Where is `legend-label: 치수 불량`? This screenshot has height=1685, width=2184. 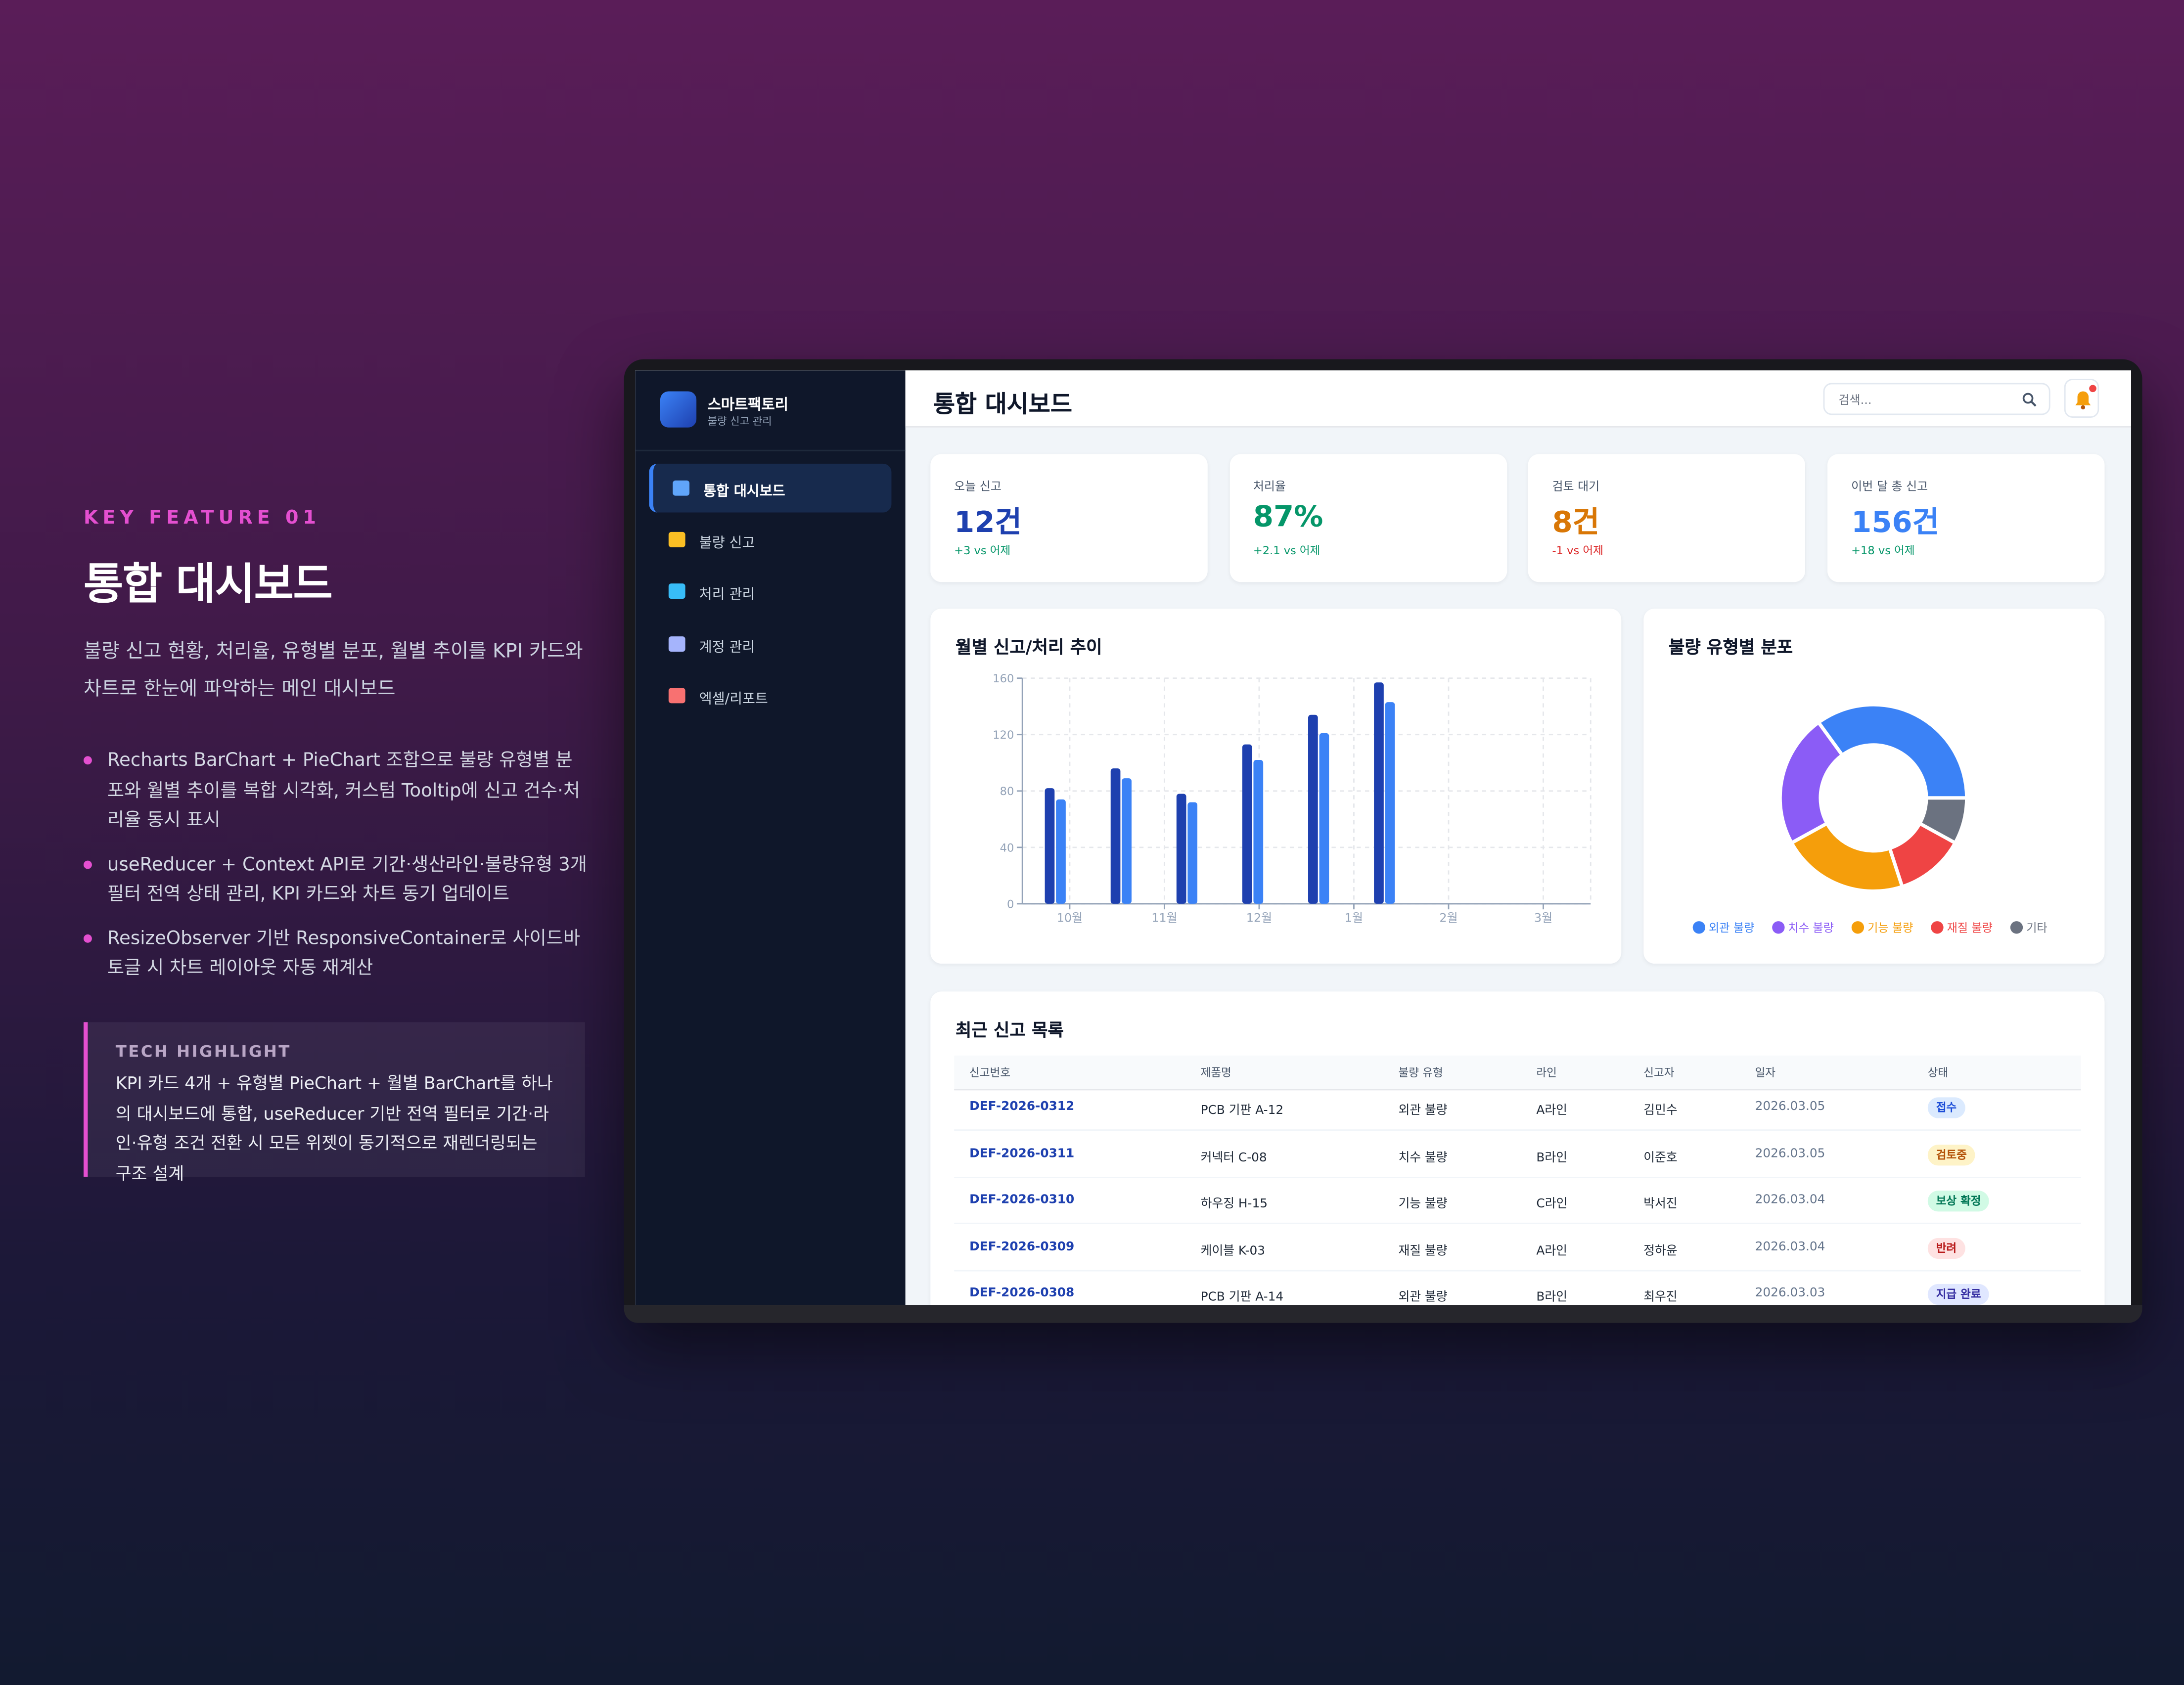
legend-label: 치수 불량 is located at coordinates (1811, 928).